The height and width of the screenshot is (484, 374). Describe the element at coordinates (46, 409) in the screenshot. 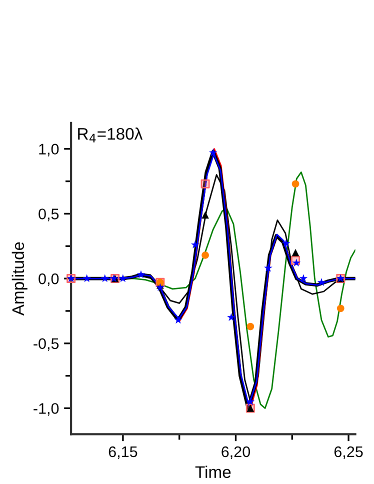

I see `y-tick-label: -1,0` at that location.